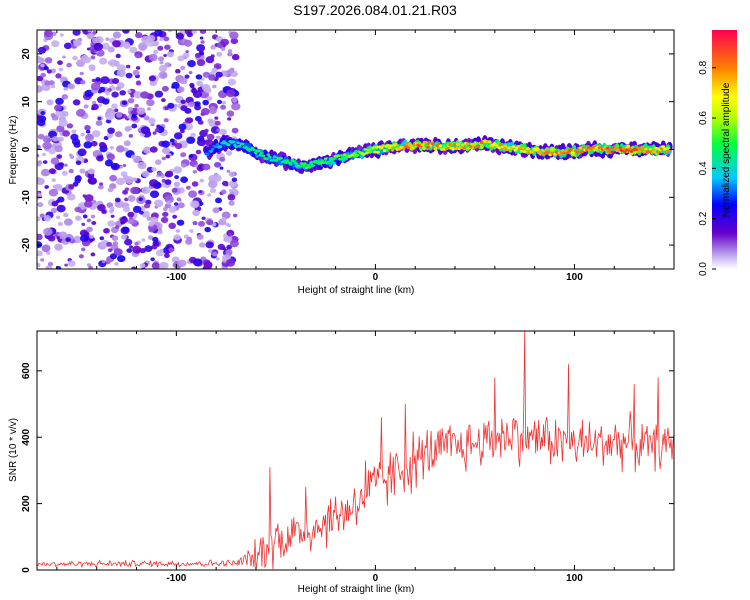 The width and height of the screenshot is (750, 600). What do you see at coordinates (703, 168) in the screenshot?
I see `colorbar-tick-label: 0.4` at bounding box center [703, 168].